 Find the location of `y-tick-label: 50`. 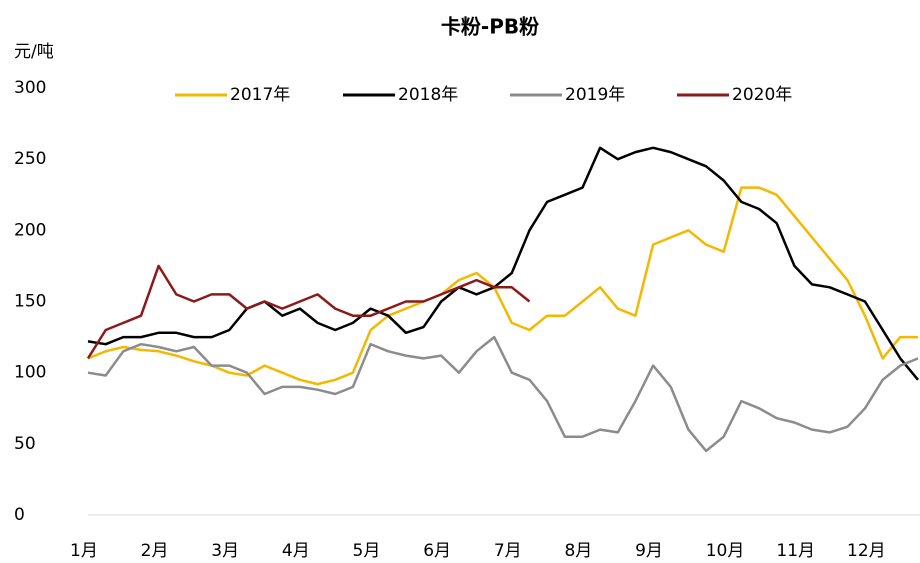

y-tick-label: 50 is located at coordinates (25, 444).